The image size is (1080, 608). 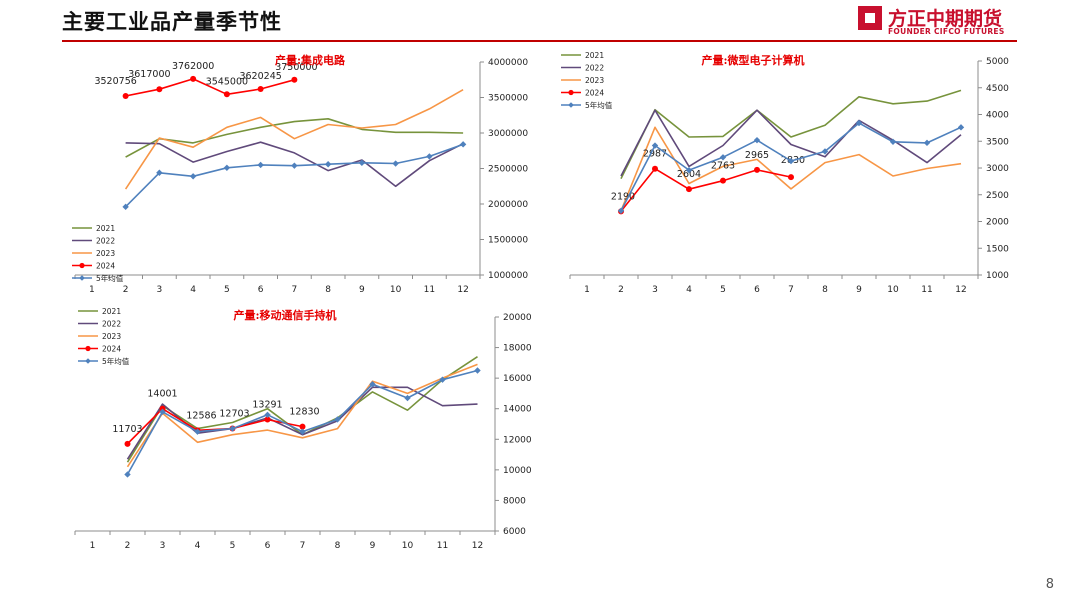 I want to click on data-label: 12830, so click(x=304, y=412).